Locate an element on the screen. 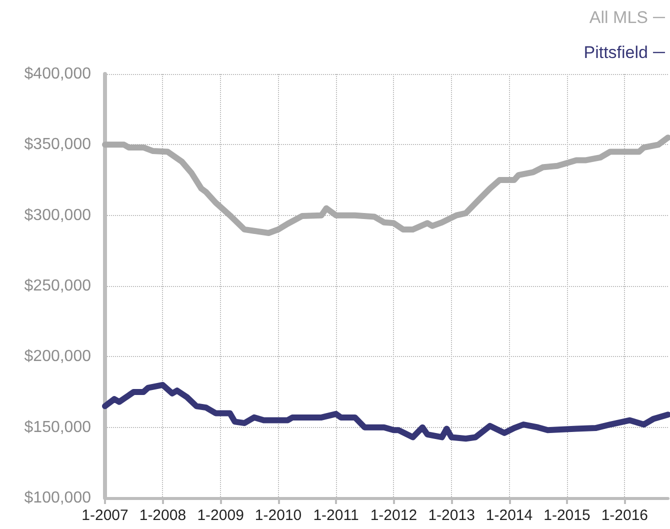 This screenshot has height=529, width=670. x-tick-label: 1-2011 is located at coordinates (336, 515).